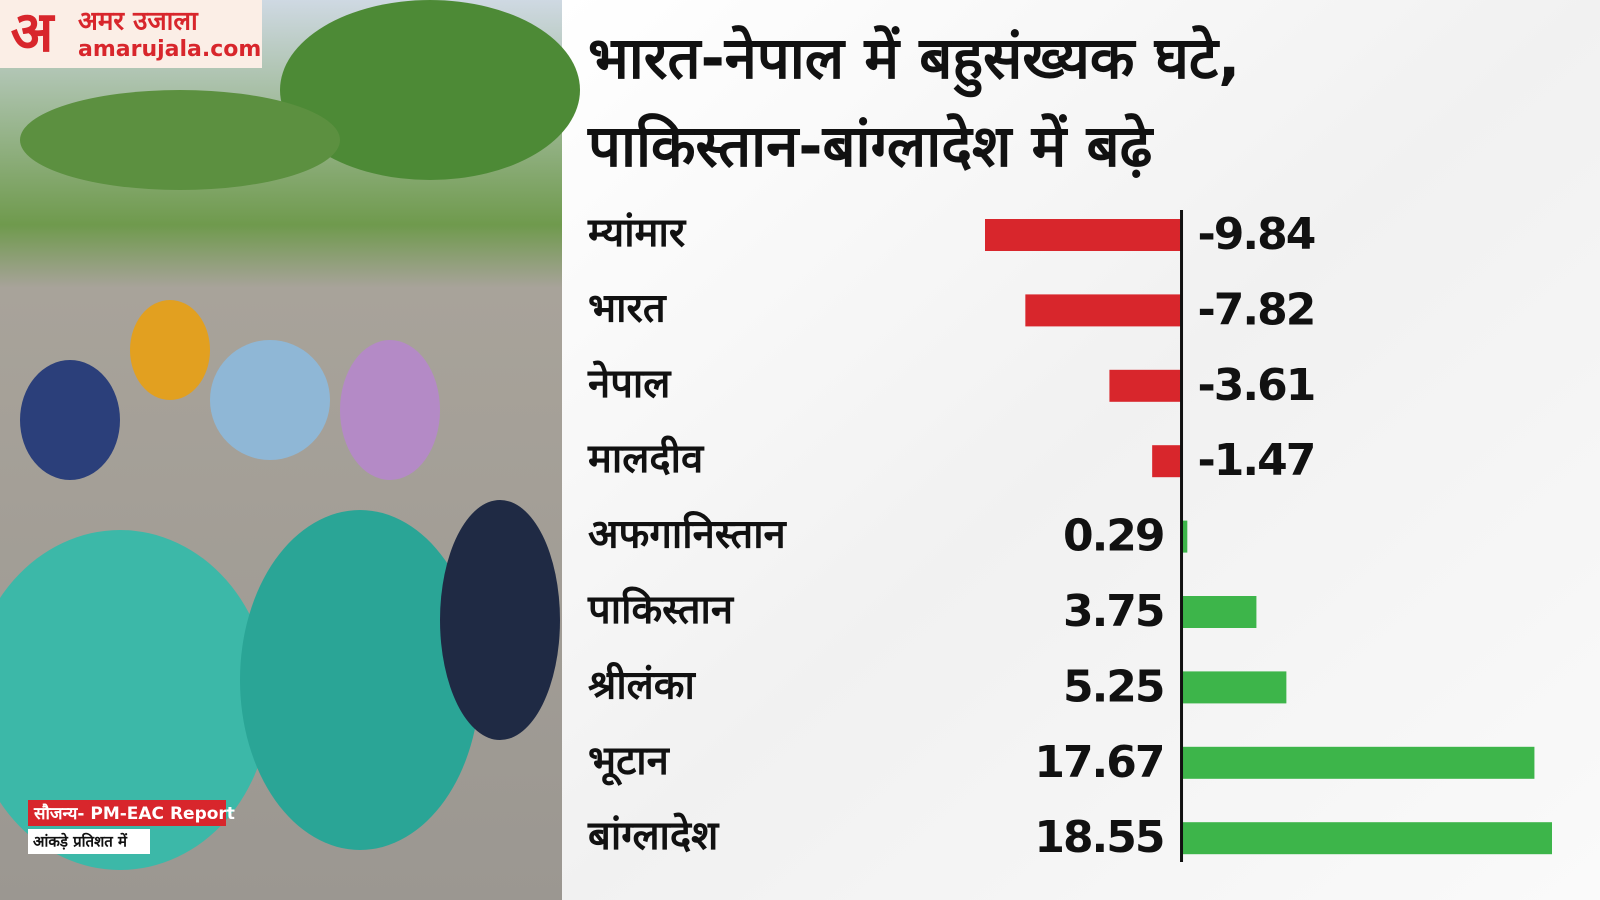 Image resolution: width=1600 pixels, height=900 pixels. Describe the element at coordinates (1256, 309) in the screenshot. I see `value-label: -7.82` at that location.